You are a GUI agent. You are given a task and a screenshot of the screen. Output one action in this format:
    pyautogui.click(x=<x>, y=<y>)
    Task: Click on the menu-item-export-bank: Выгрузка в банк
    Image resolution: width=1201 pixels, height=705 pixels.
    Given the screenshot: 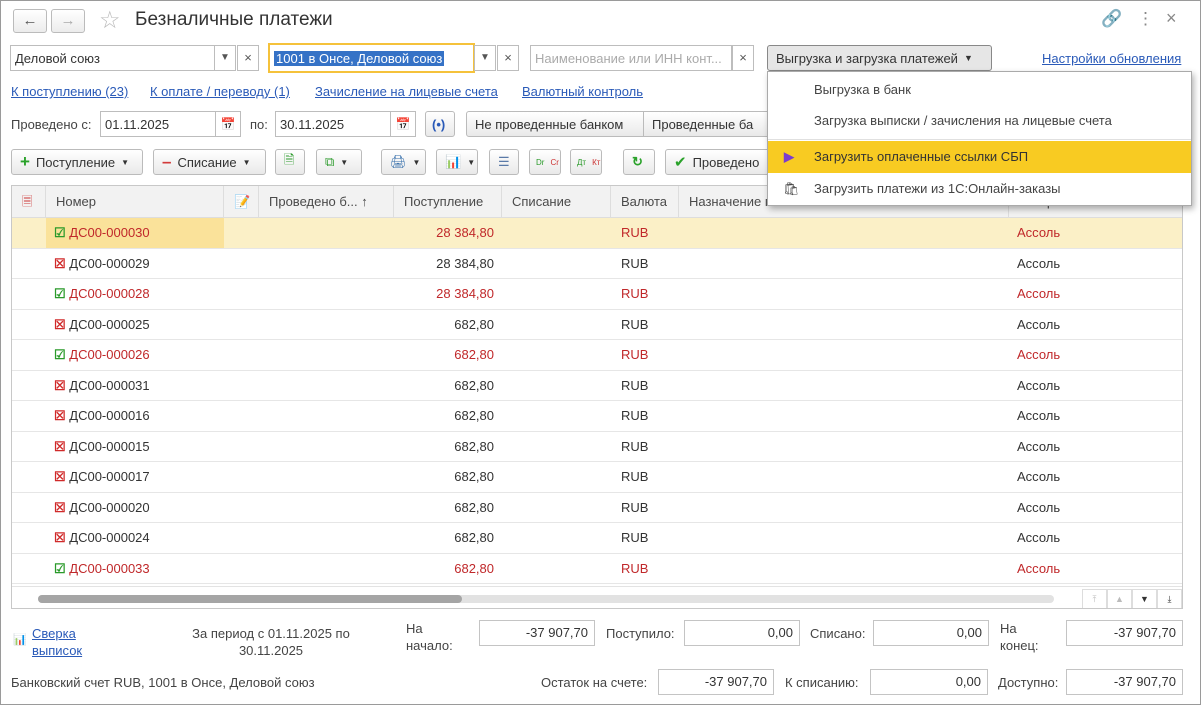 What is the action you would take?
    pyautogui.click(x=862, y=89)
    